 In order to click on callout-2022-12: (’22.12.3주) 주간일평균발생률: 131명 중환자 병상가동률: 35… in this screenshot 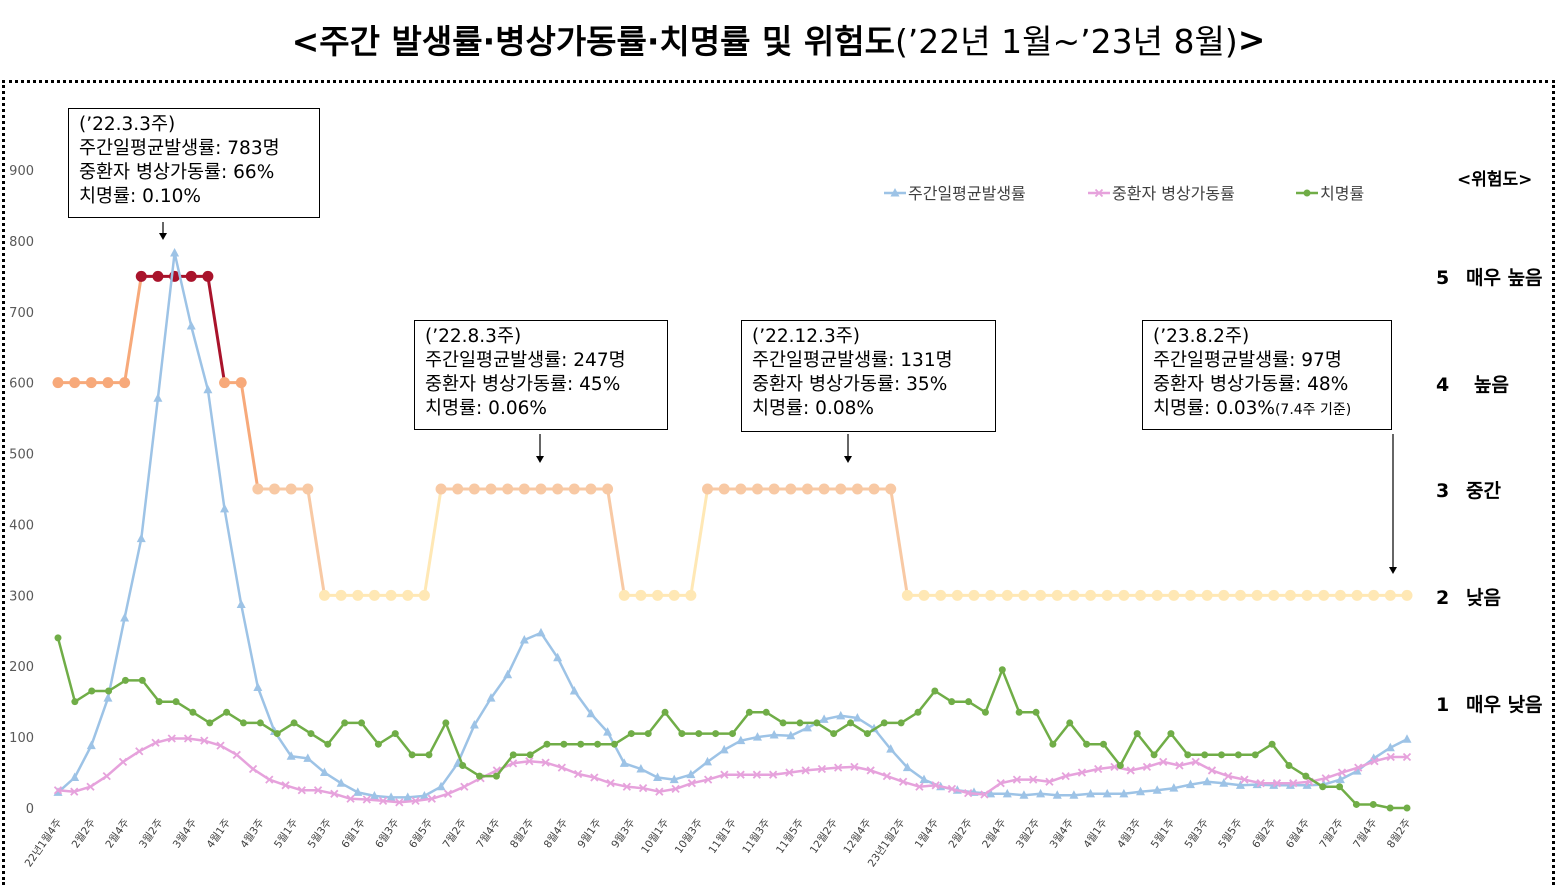, I will do `click(868, 376)`.